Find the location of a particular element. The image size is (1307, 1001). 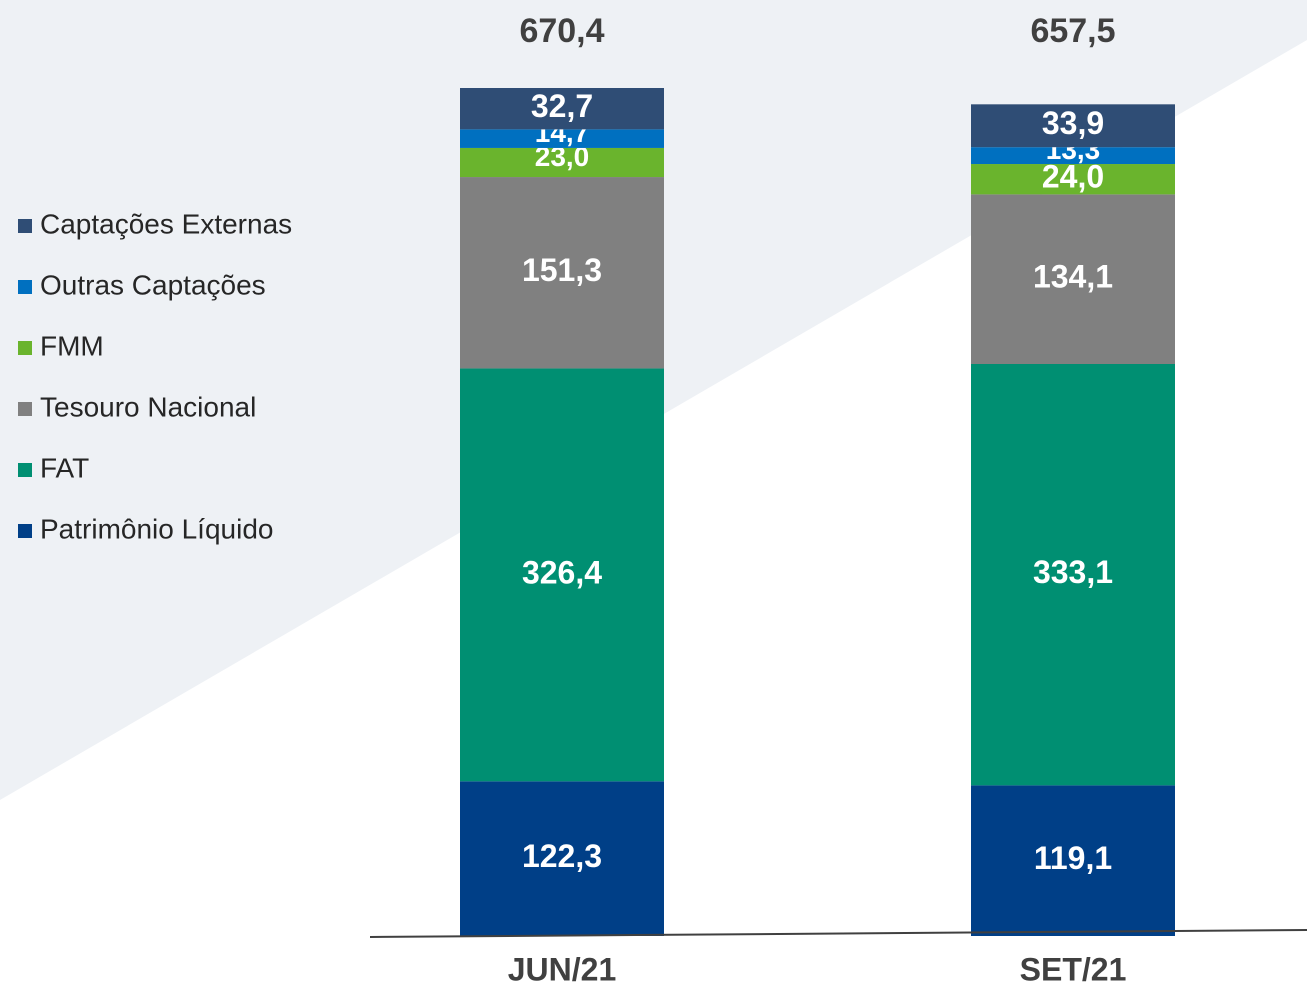

x-tick-label: SET/21 is located at coordinates (1073, 969).